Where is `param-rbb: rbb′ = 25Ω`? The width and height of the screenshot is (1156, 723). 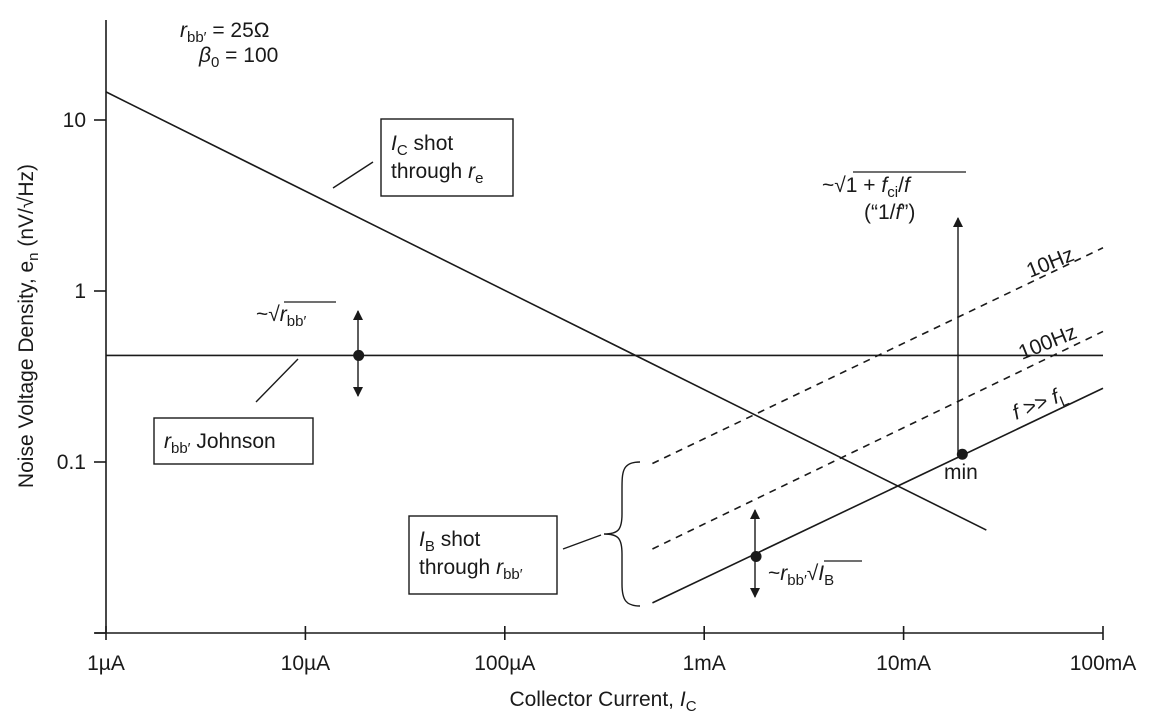
param-rbb: rbb′ = 25Ω is located at coordinates (225, 32).